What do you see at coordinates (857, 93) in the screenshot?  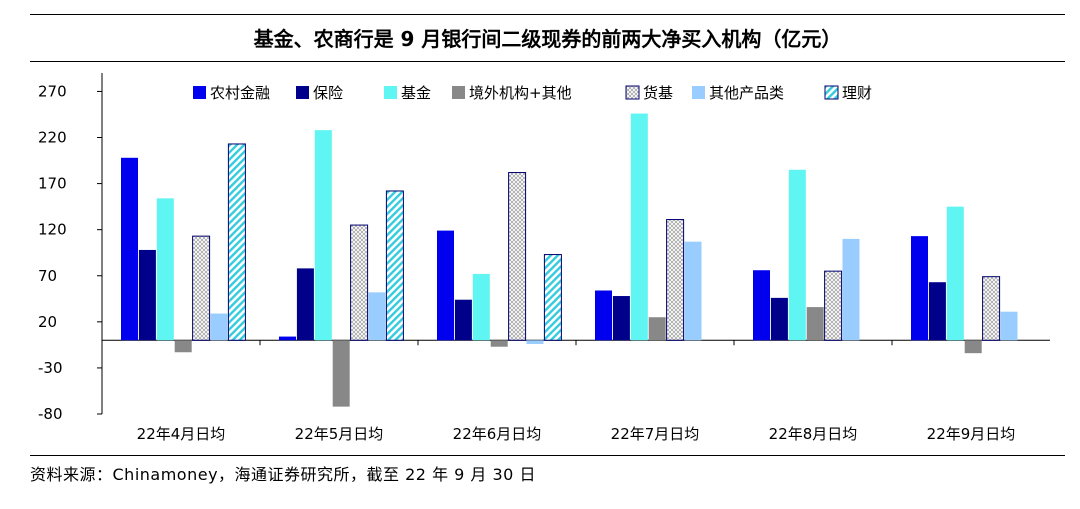 I see `legend-label: 理财` at bounding box center [857, 93].